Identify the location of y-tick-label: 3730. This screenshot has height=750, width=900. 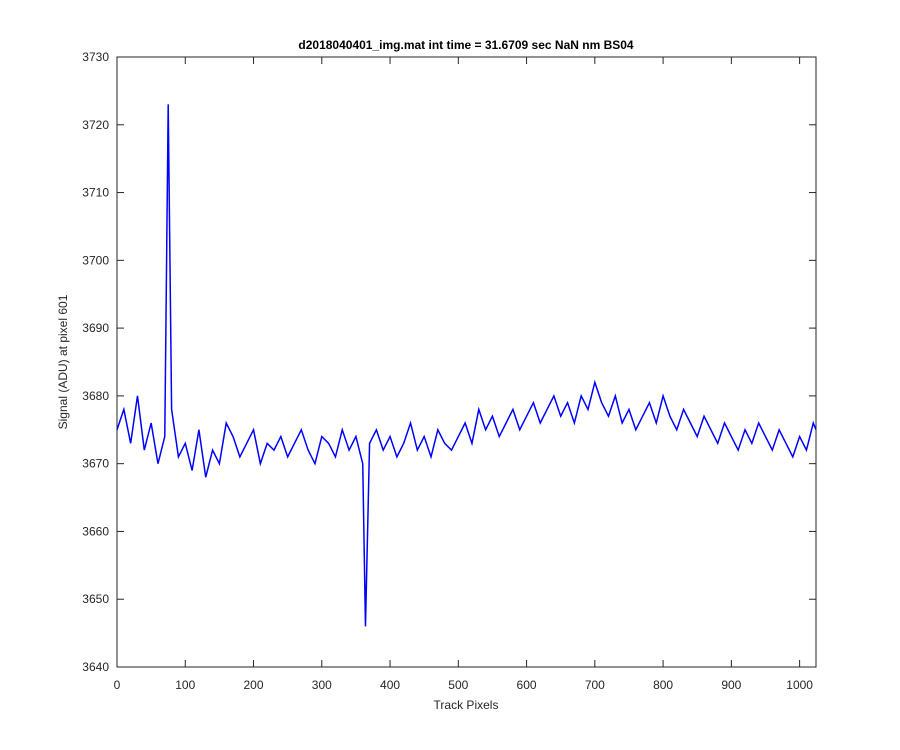
(95, 57).